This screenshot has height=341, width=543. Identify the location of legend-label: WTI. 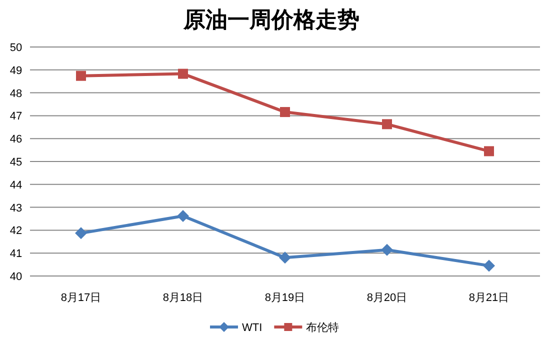
(252, 328).